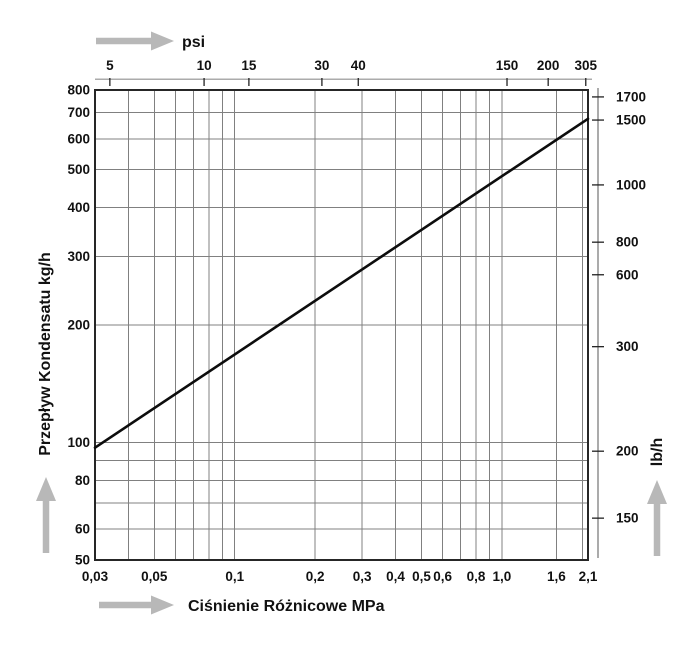 The width and height of the screenshot is (700, 649). Describe the element at coordinates (476, 576) in the screenshot. I see `x-tick-label: 0,8` at that location.